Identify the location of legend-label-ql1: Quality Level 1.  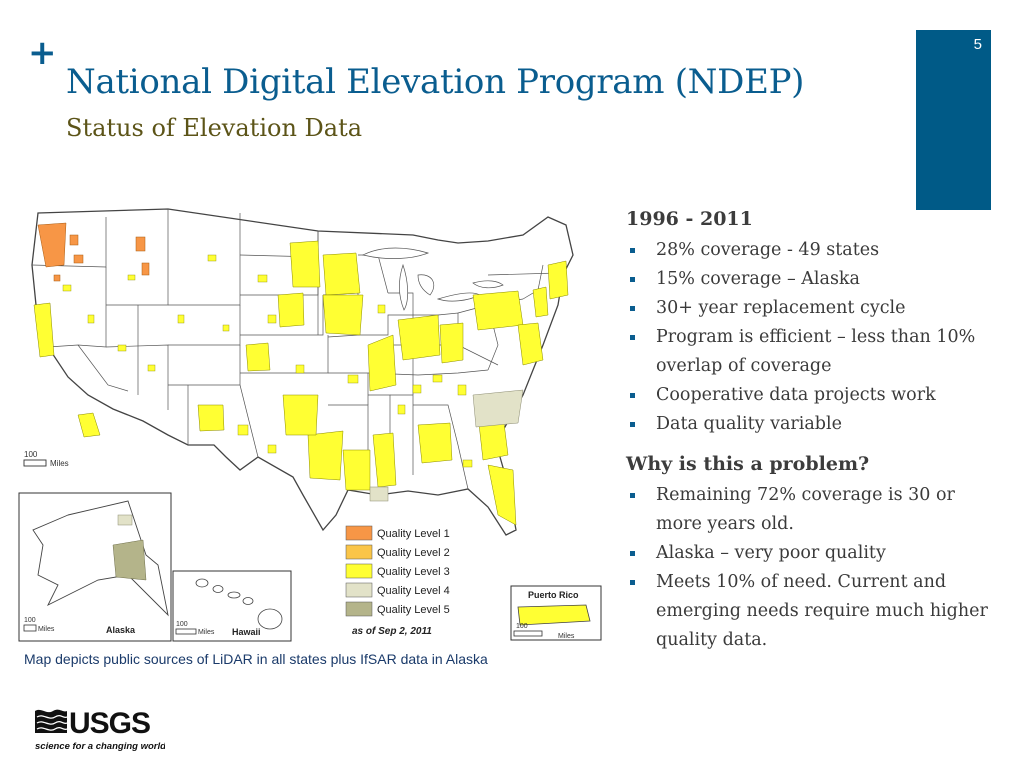
(413, 534).